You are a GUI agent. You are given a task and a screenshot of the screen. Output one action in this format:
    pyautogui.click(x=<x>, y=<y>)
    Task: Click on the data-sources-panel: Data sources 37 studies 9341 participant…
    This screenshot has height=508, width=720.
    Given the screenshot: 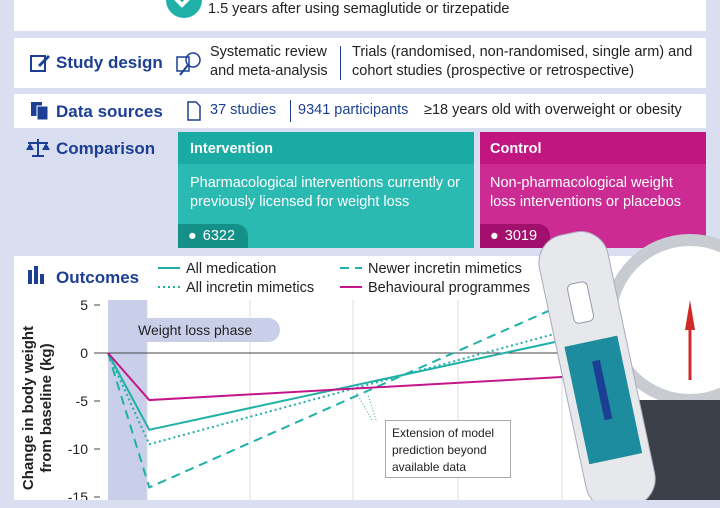 What is the action you would take?
    pyautogui.click(x=360, y=111)
    